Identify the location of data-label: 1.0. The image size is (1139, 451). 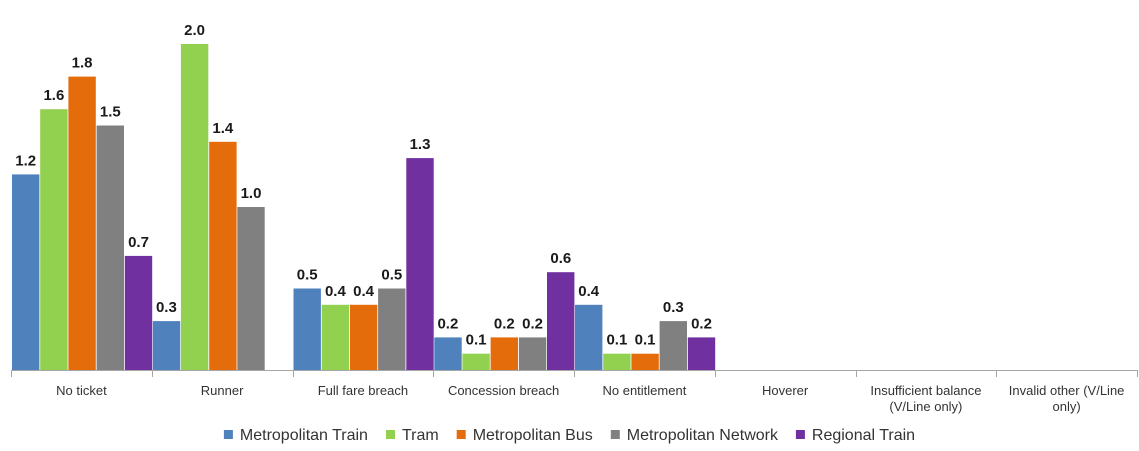
(251, 193).